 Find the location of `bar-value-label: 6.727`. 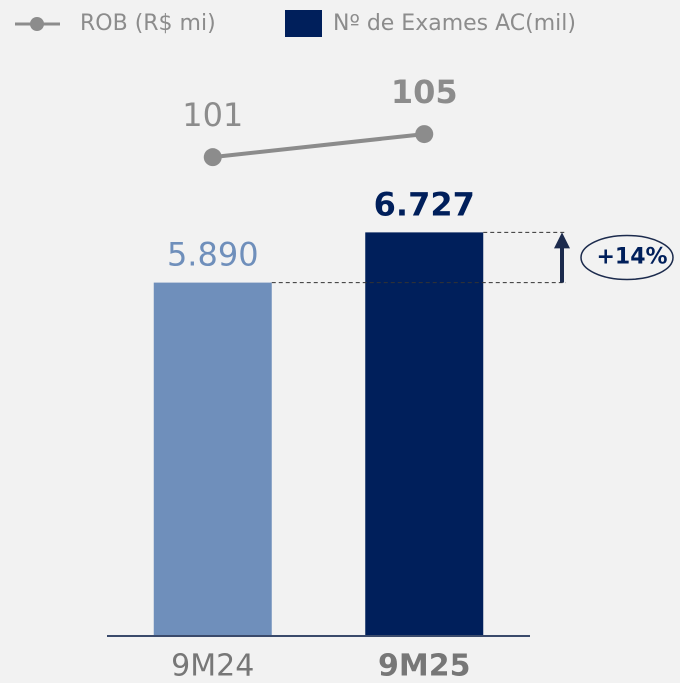

bar-value-label: 6.727 is located at coordinates (424, 204).